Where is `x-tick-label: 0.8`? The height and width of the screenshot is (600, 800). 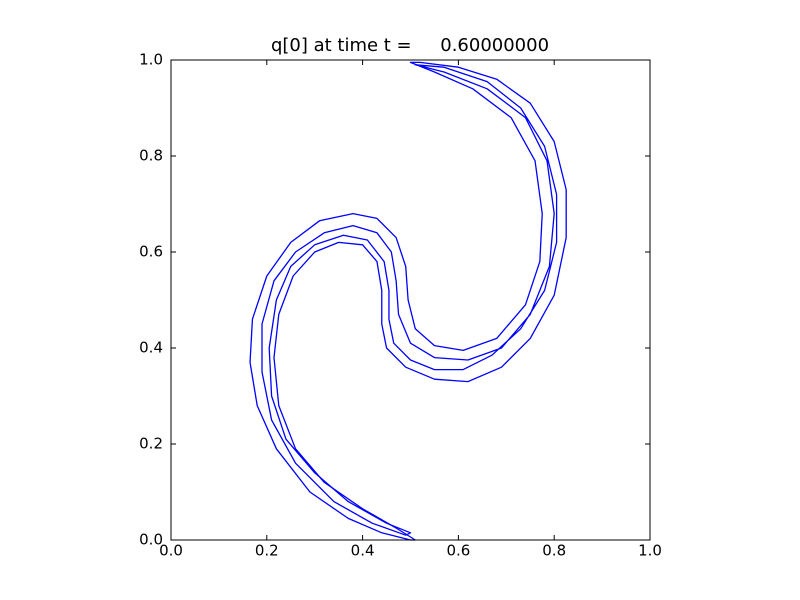
x-tick-label: 0.8 is located at coordinates (554, 551).